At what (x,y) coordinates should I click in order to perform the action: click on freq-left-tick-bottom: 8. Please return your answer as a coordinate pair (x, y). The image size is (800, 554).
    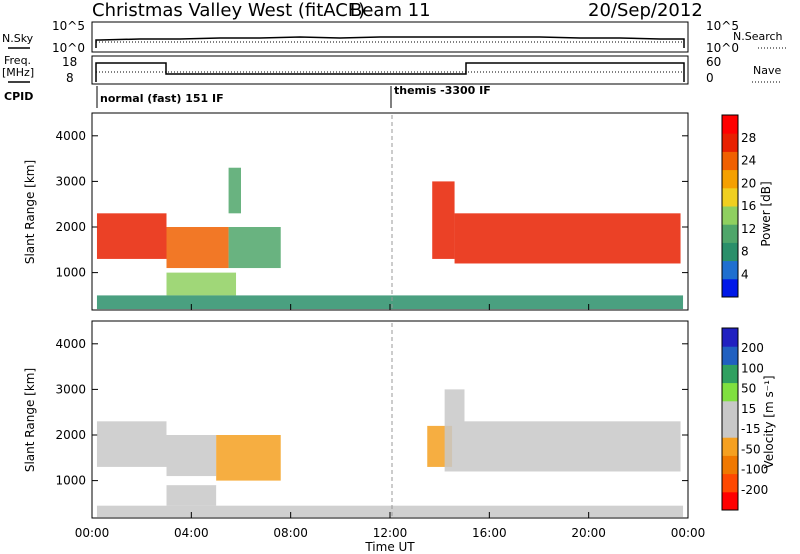
    Looking at the image, I should click on (70, 78).